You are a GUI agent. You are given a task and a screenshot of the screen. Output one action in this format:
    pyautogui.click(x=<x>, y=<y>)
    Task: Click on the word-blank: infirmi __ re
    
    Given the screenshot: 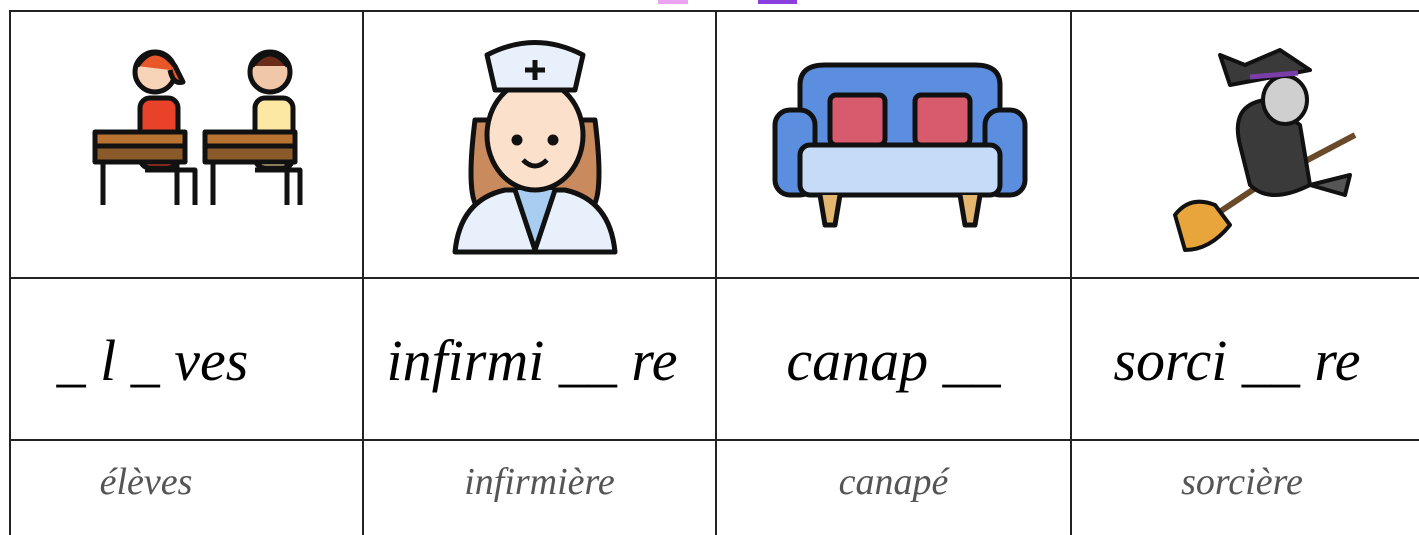 What is the action you would take?
    pyautogui.click(x=532, y=360)
    